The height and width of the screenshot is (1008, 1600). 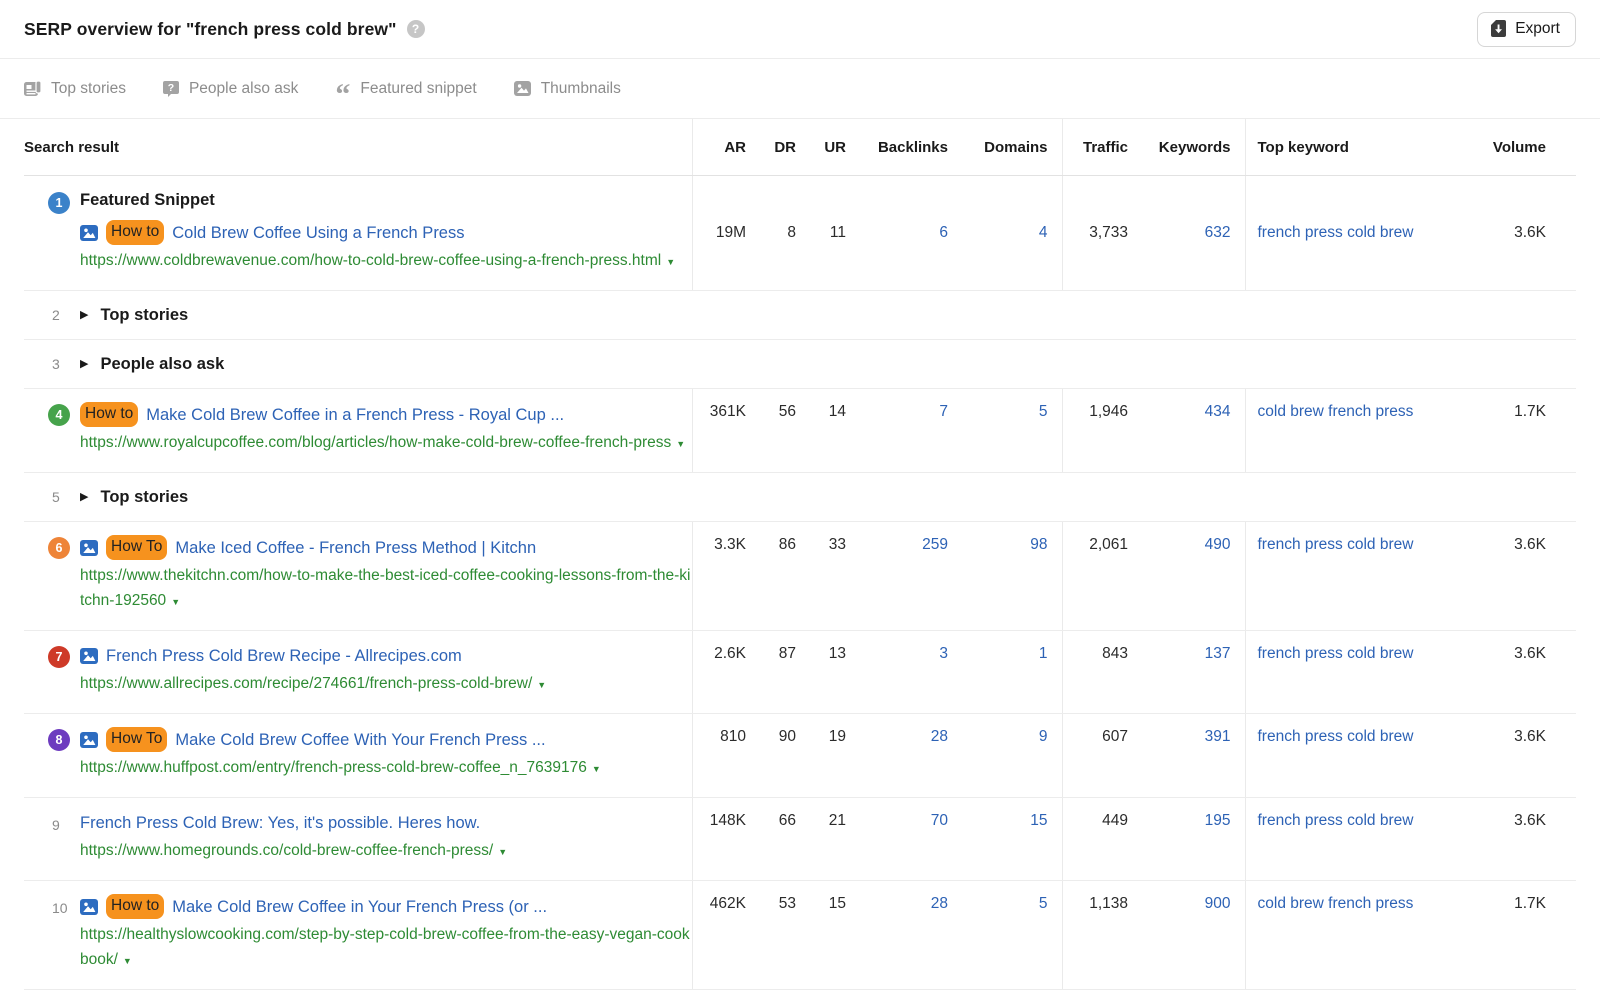 I want to click on featured-snippet-heading: Featured Snippet, so click(x=147, y=200).